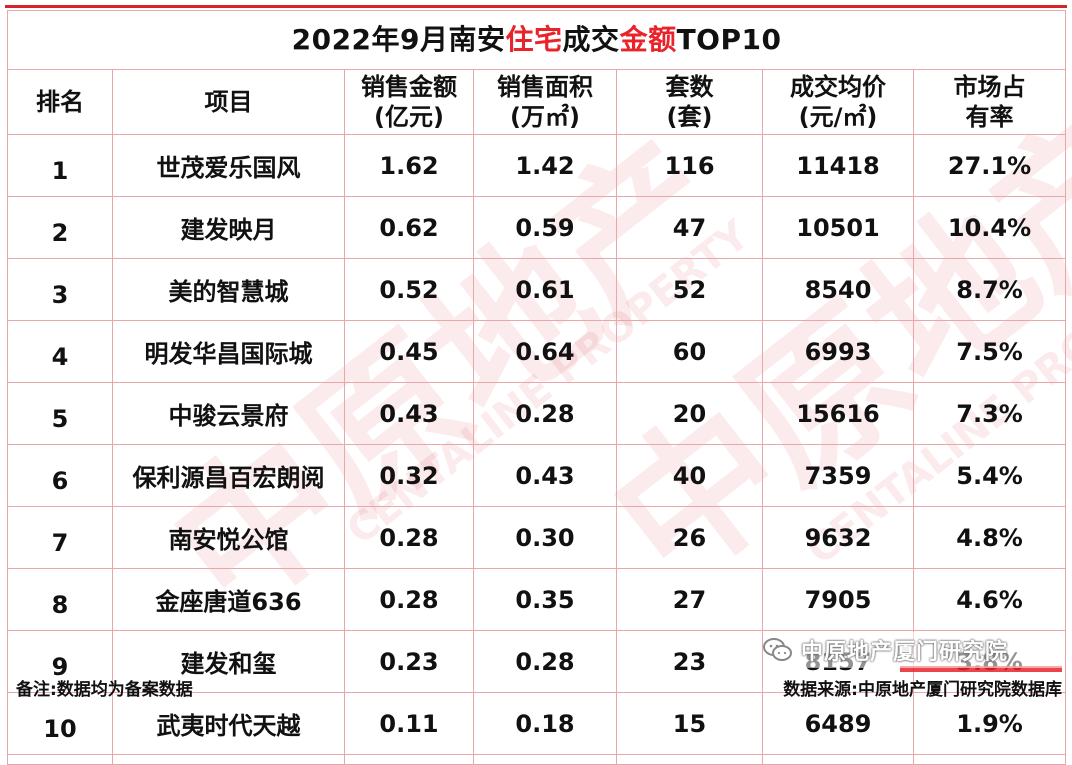 The width and height of the screenshot is (1072, 765). I want to click on units-cell: 47, so click(689, 227).